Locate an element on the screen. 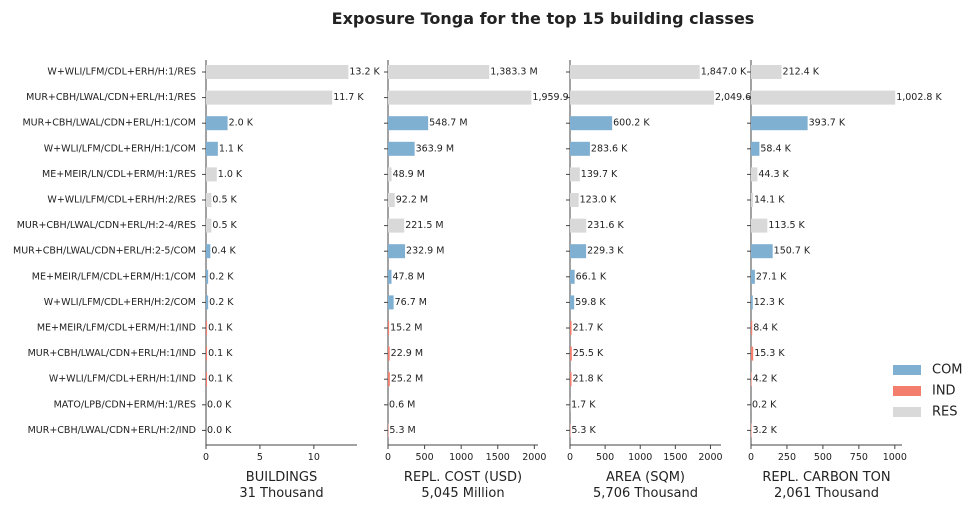  x-axis-total: 31 Thousand is located at coordinates (281, 493).